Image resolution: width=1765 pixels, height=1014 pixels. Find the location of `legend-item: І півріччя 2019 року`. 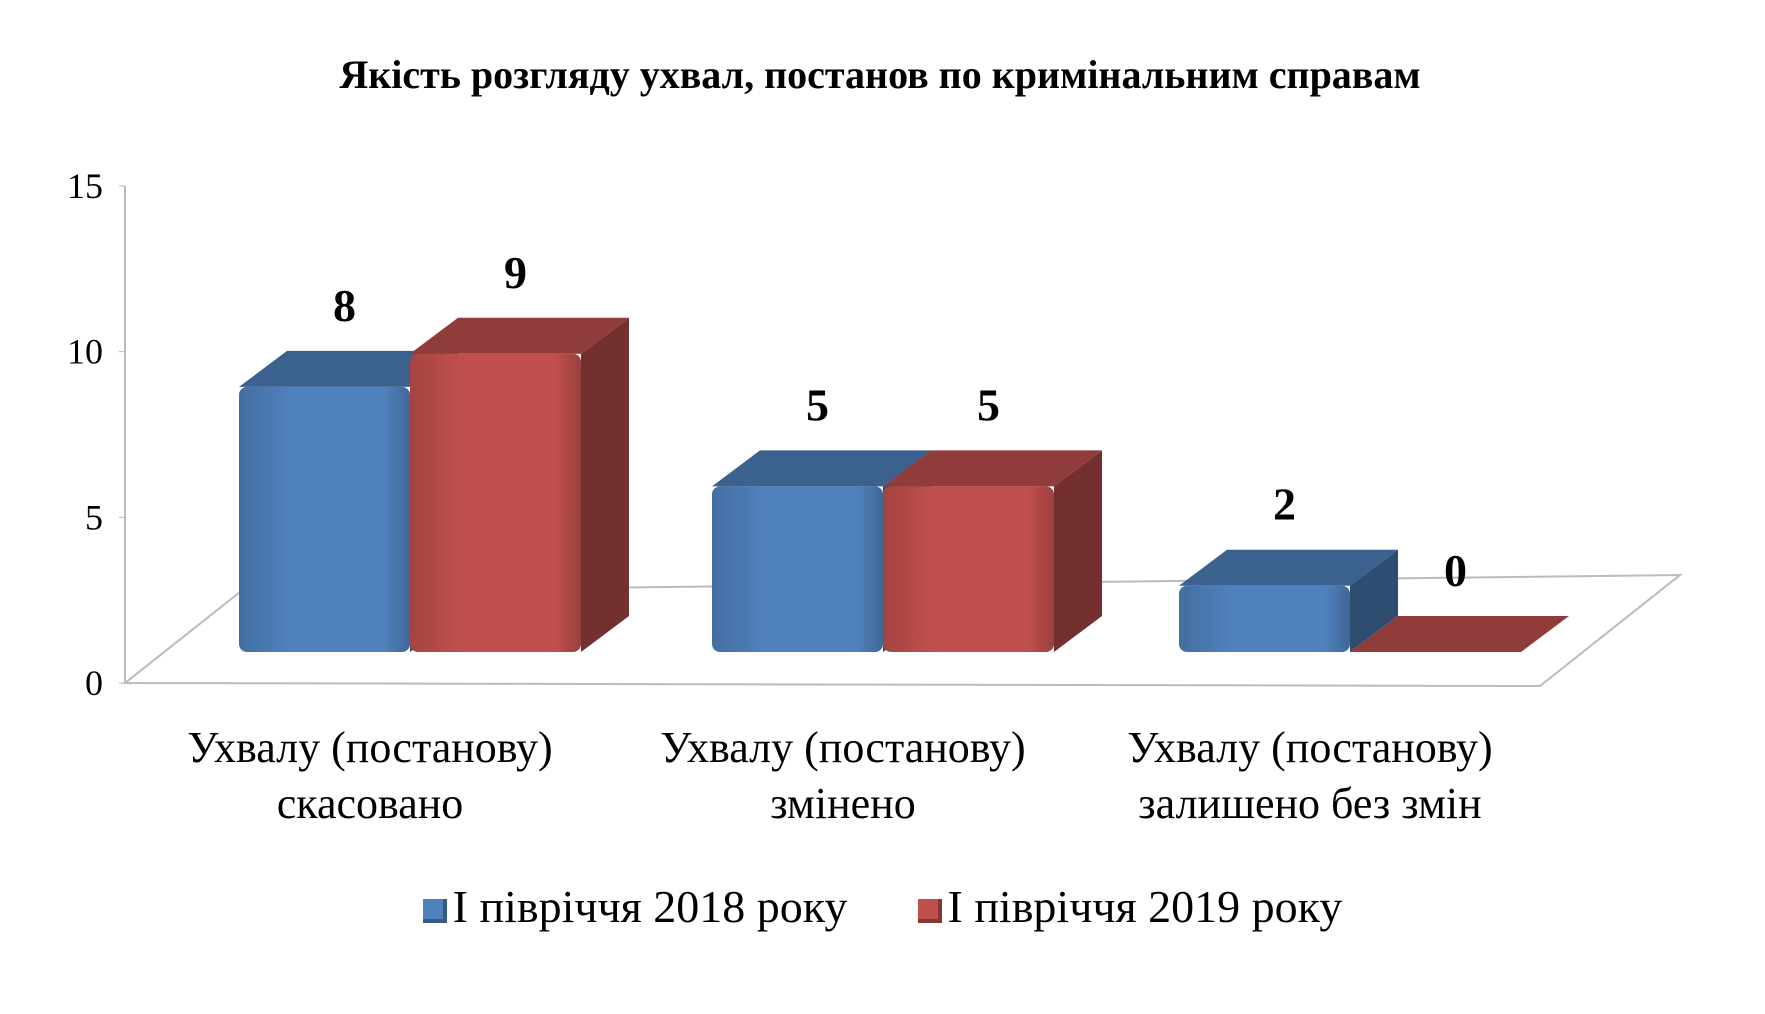

legend-item: І півріччя 2019 року is located at coordinates (1130, 906).